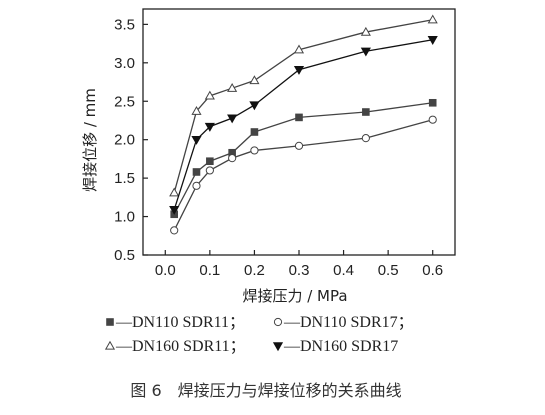 This screenshot has height=415, width=545. What do you see at coordinates (124, 217) in the screenshot?
I see `y-tick-label: 1.0` at bounding box center [124, 217].